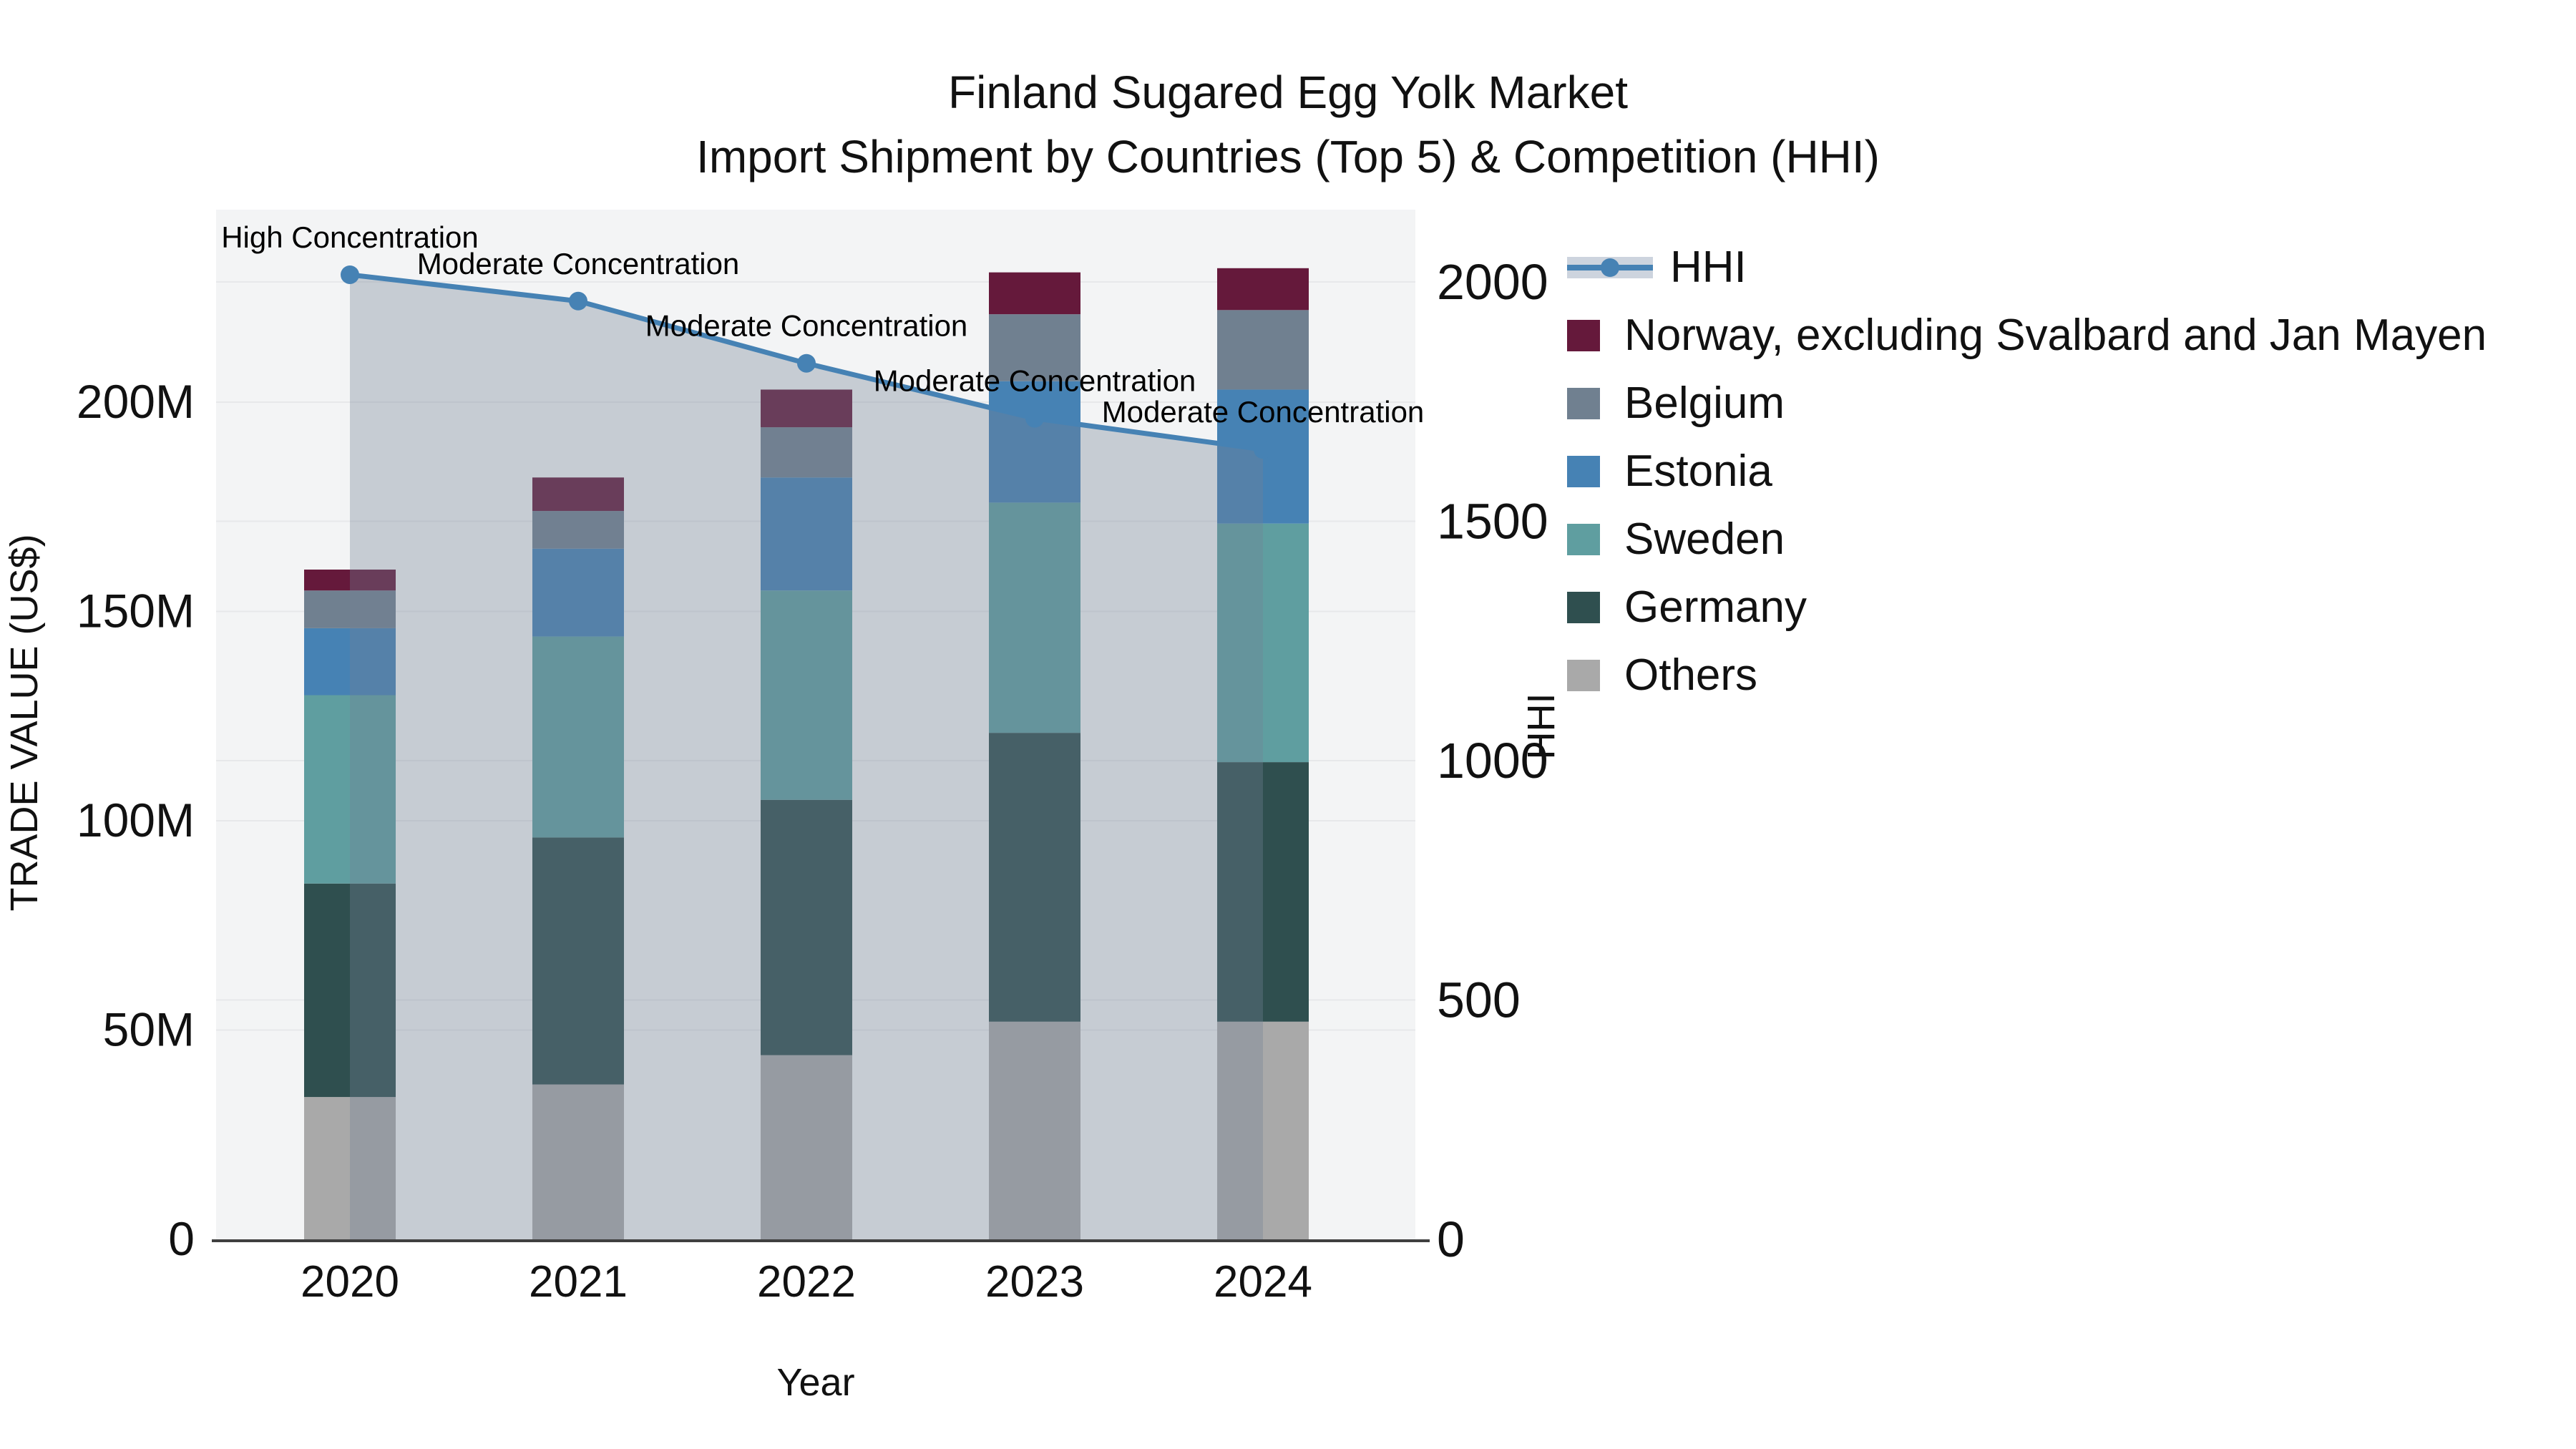  What do you see at coordinates (578, 301) in the screenshot?
I see `hhi-marker-2021` at bounding box center [578, 301].